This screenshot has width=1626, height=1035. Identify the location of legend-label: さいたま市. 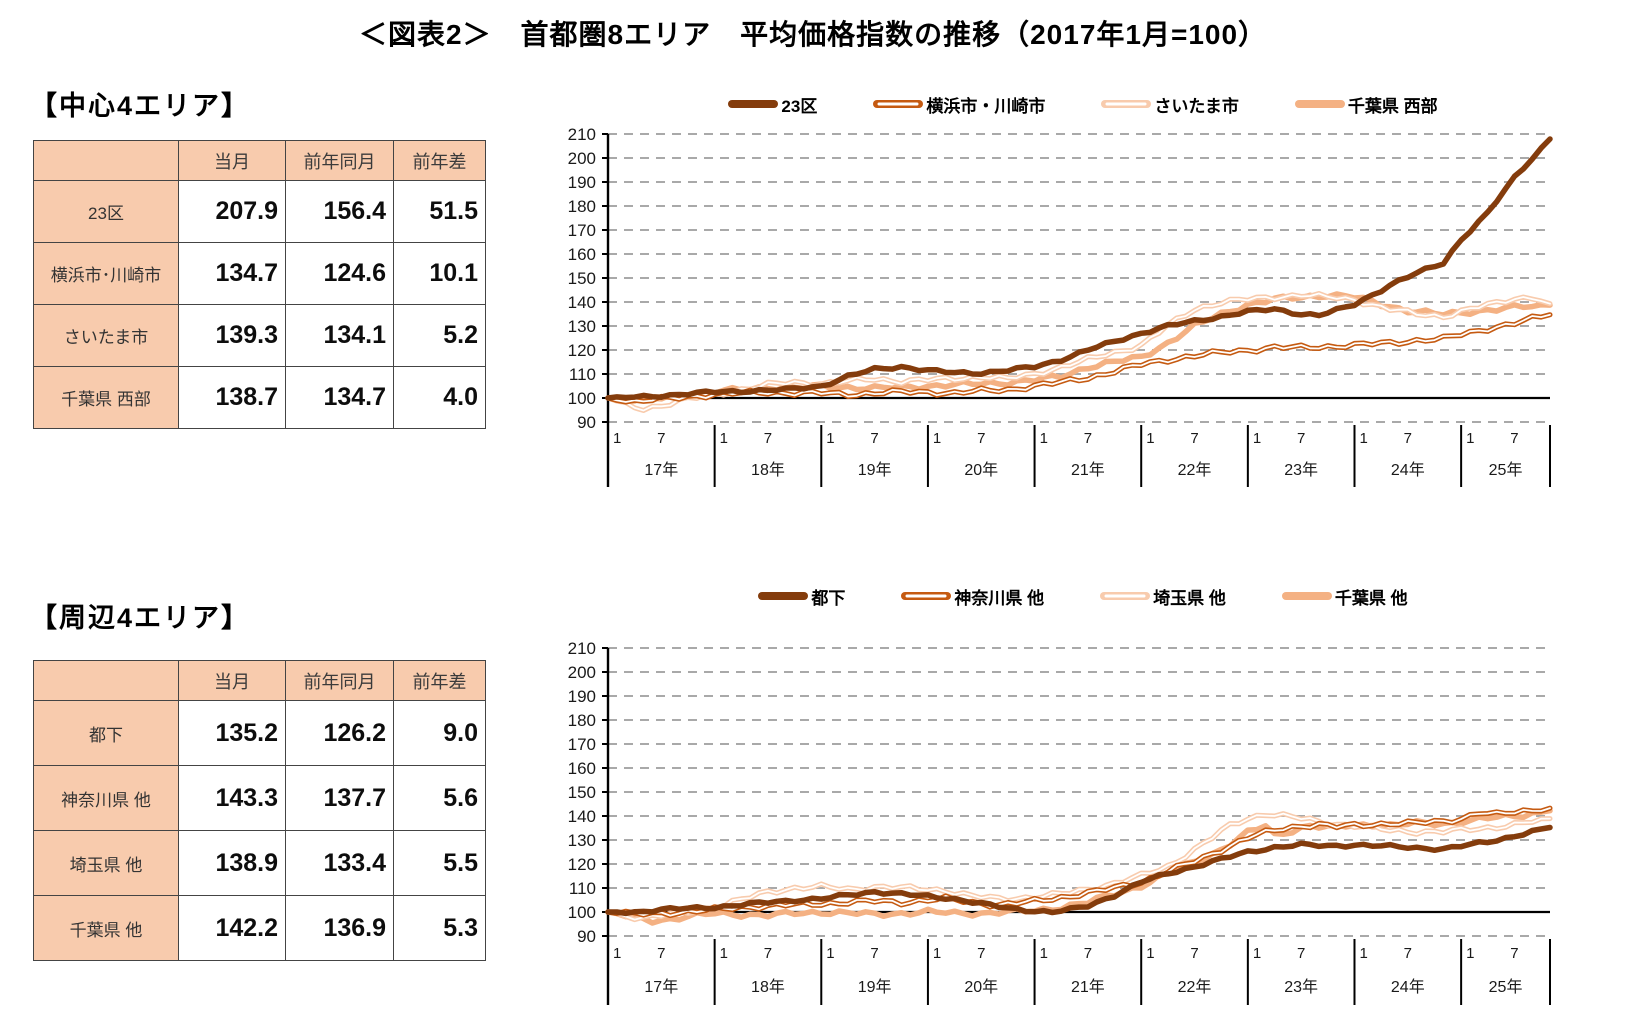
(1196, 106).